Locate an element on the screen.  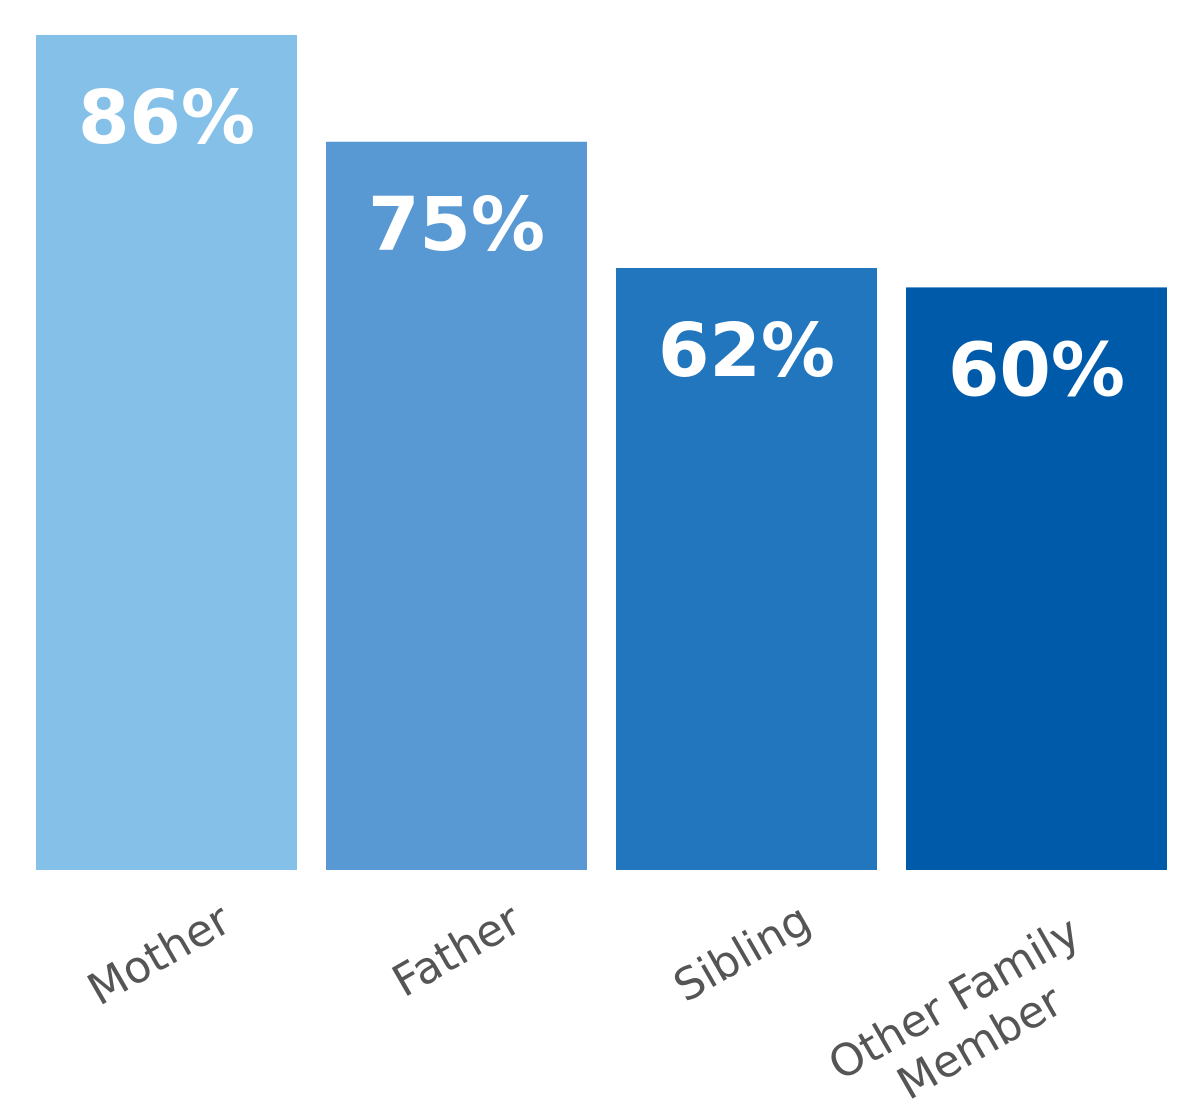
value-label: 86% is located at coordinates (166, 118).